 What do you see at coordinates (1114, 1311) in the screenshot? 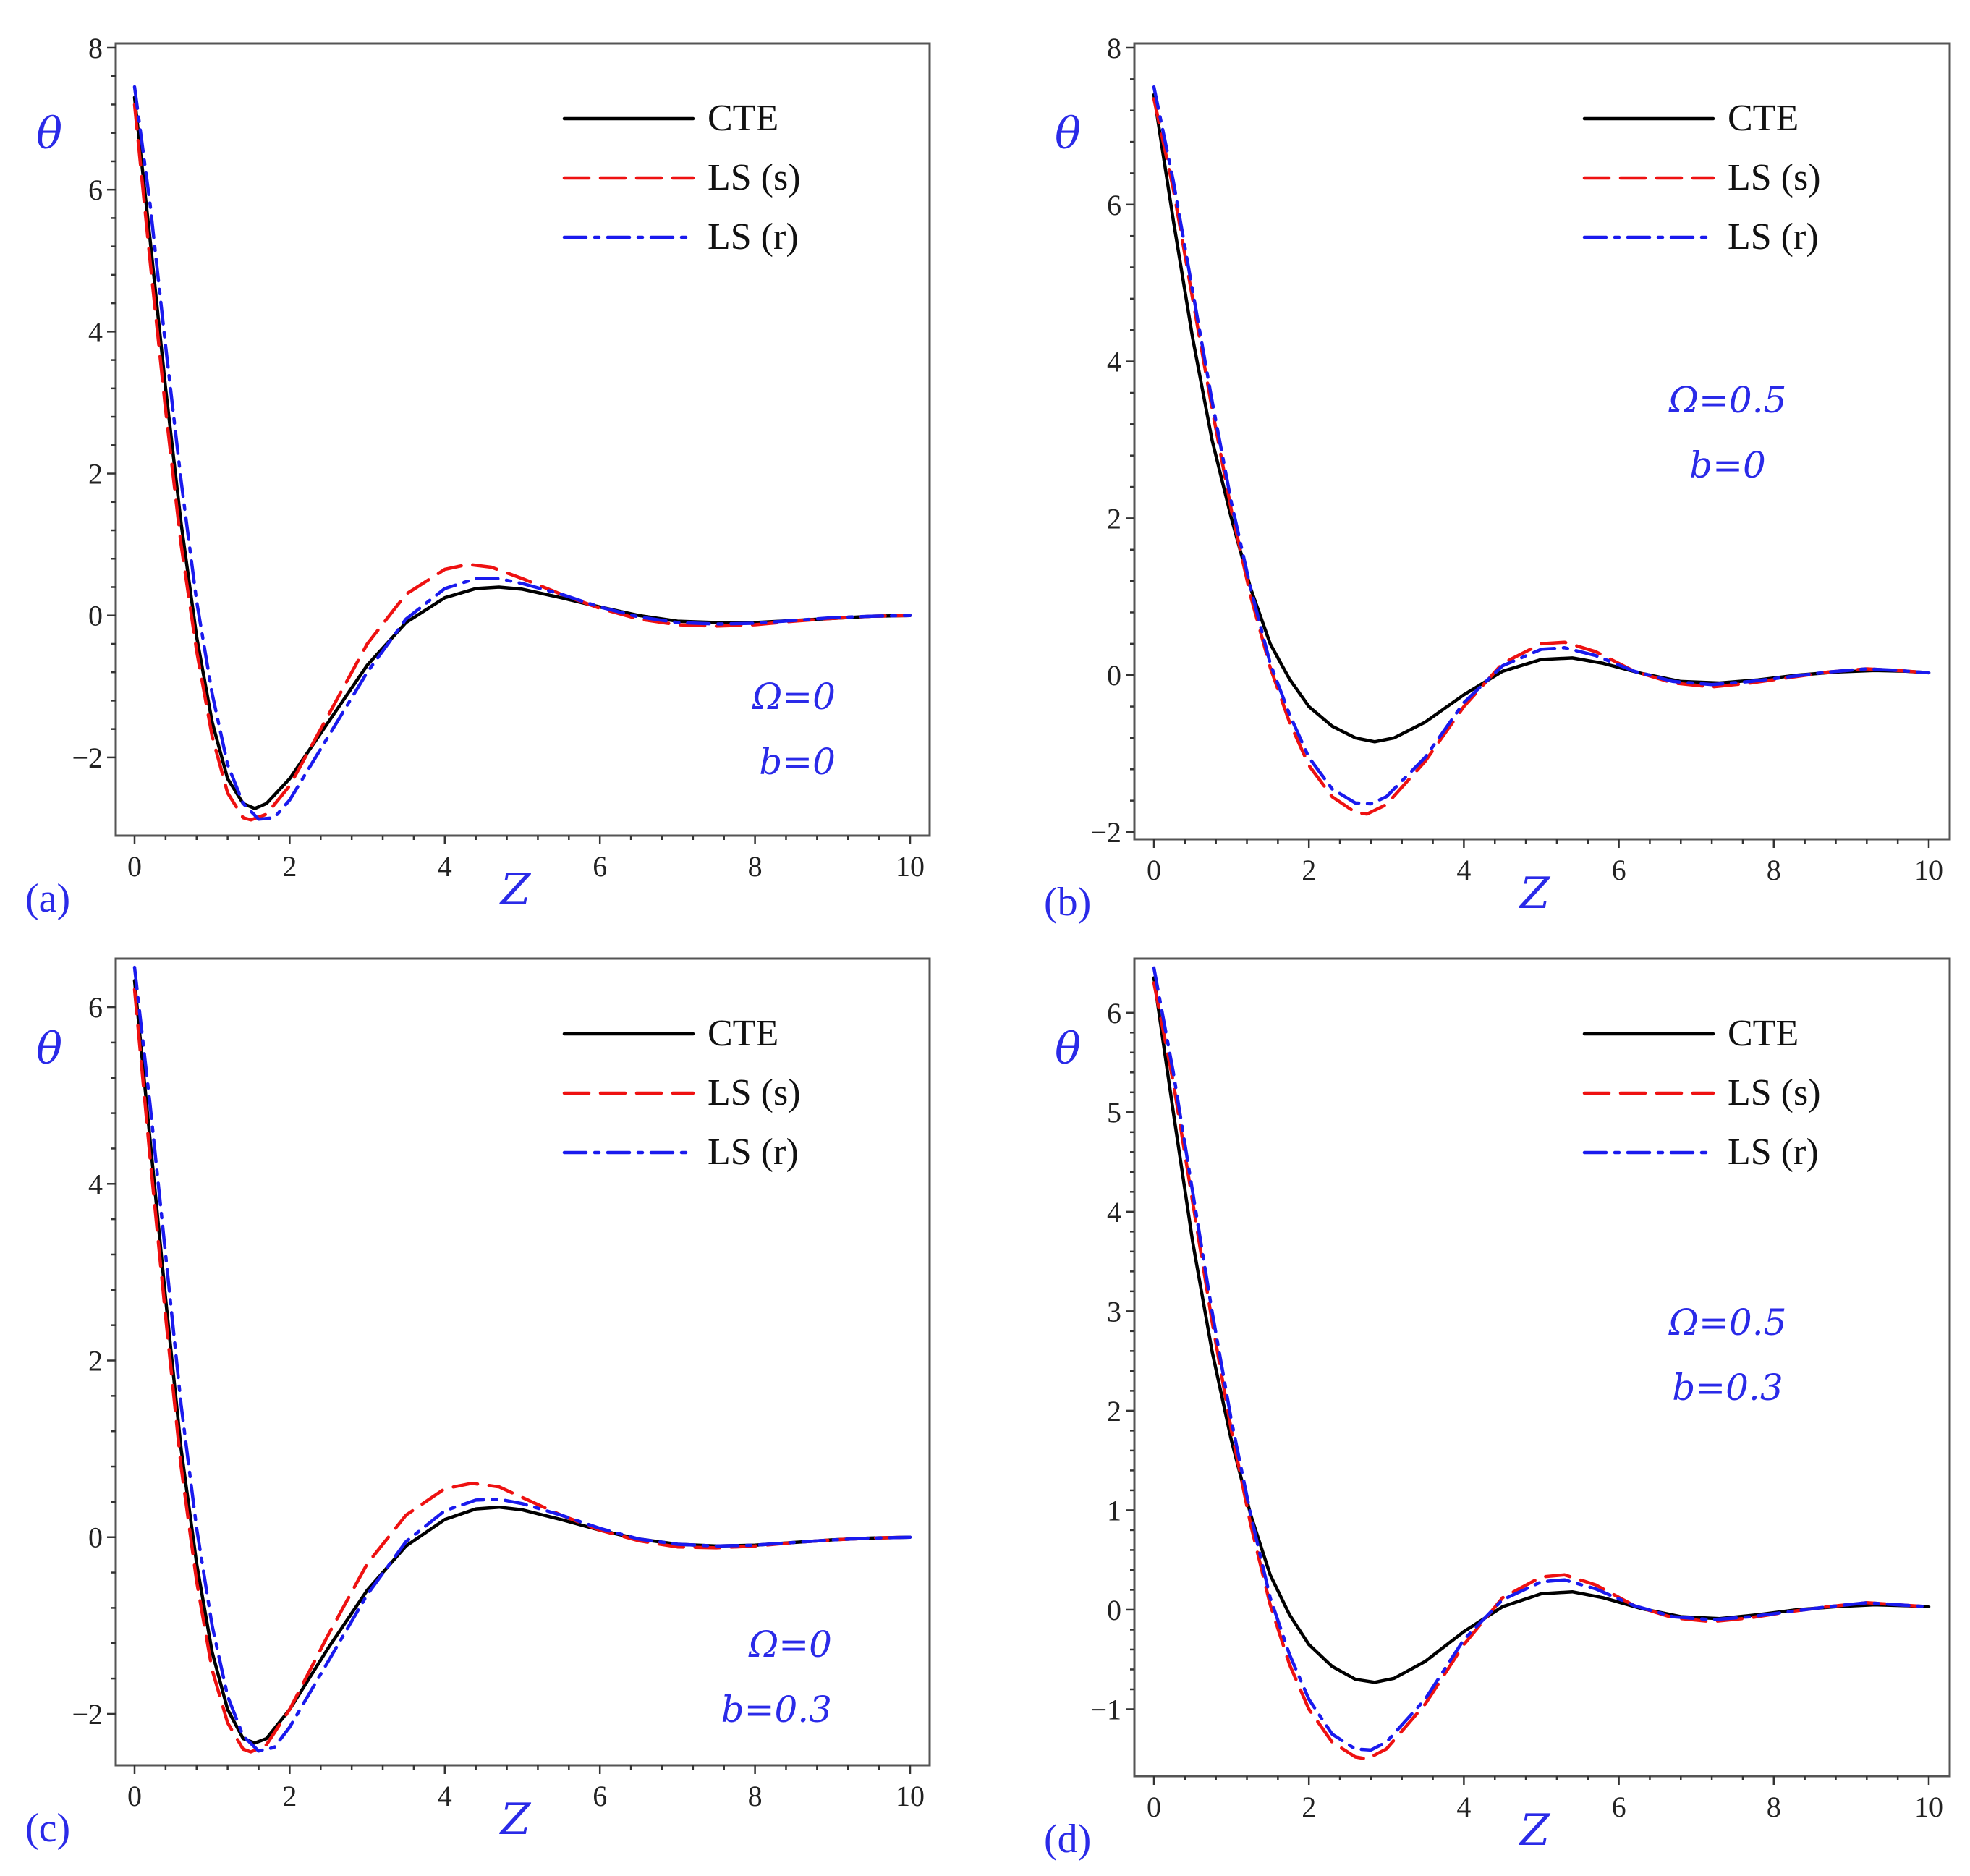
I see `y-tick-label: 3` at bounding box center [1114, 1311].